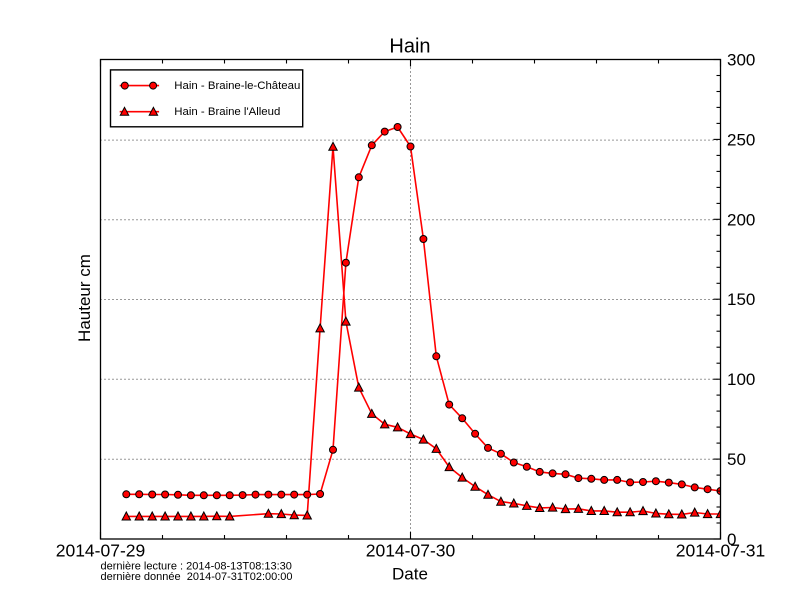 Image resolution: width=800 pixels, height=600 pixels. What do you see at coordinates (84, 298) in the screenshot?
I see `svg-text: Hauteur cm` at bounding box center [84, 298].